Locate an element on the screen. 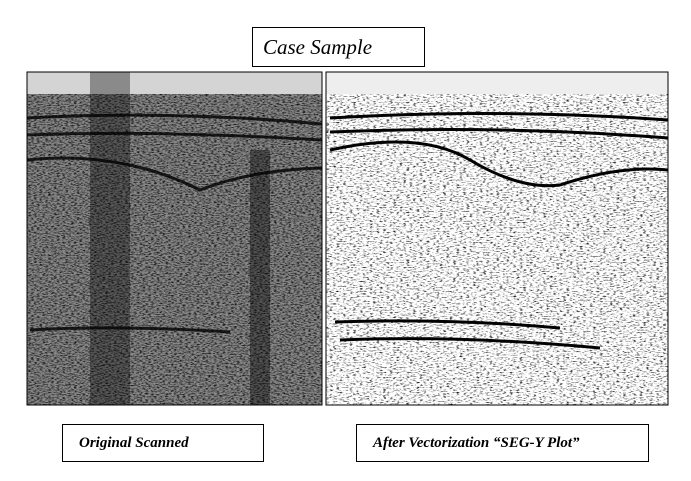 This screenshot has height=481, width=691. caption: After Vectorization “SEG-Y Plot” is located at coordinates (502, 443).